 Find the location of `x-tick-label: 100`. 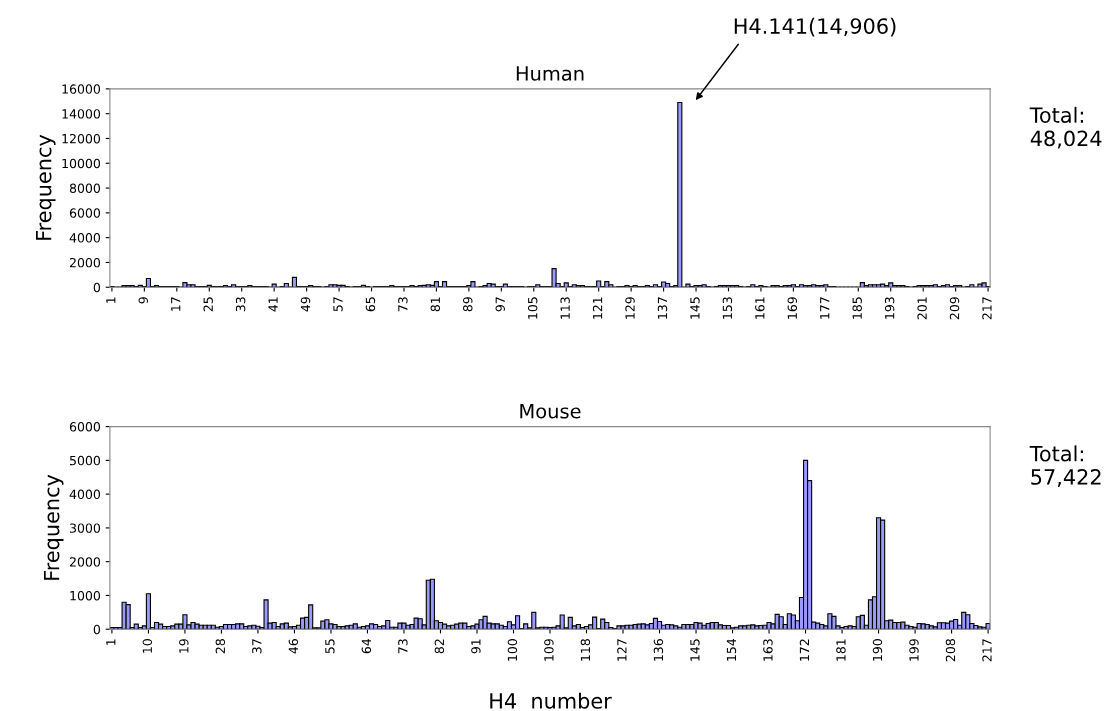

x-tick-label: 100 is located at coordinates (512, 650).